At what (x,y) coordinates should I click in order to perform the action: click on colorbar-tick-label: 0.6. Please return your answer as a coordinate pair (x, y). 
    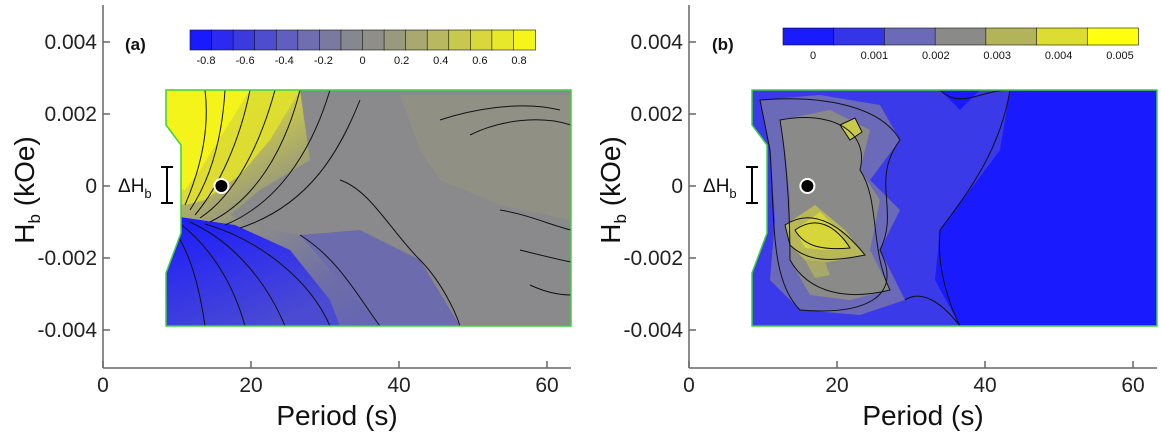
    Looking at the image, I should click on (479, 61).